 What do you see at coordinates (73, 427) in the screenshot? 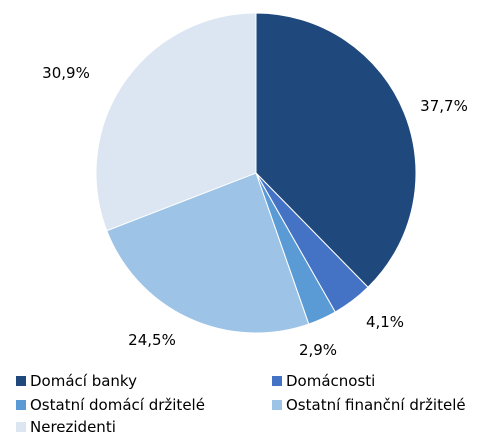
I see `legend-label: Nerezidenti` at bounding box center [73, 427].